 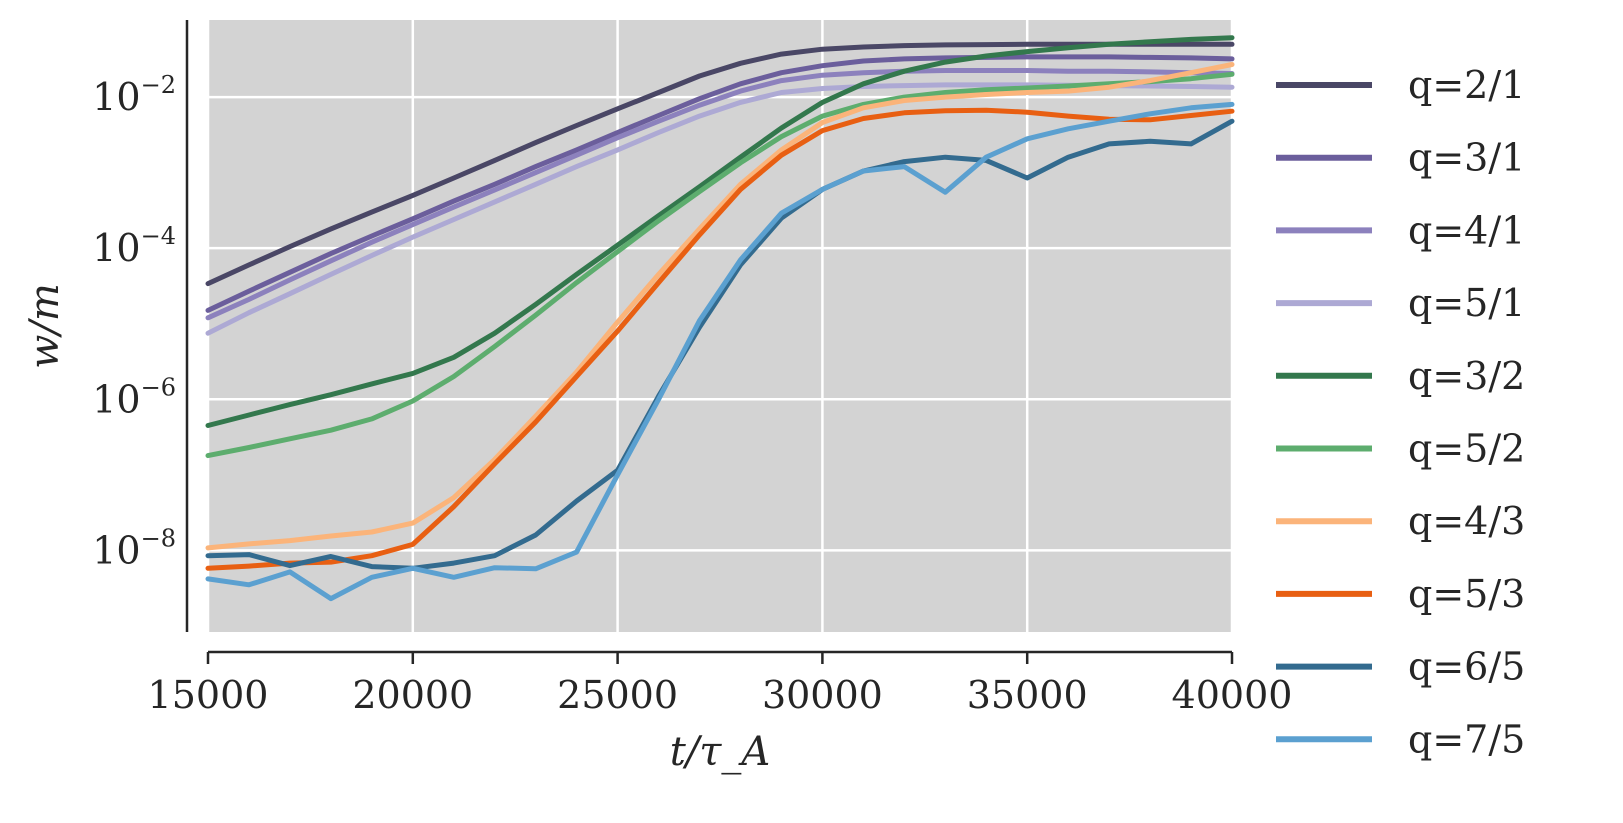 I want to click on legend-label: q=3/1, so click(x=1466, y=158).